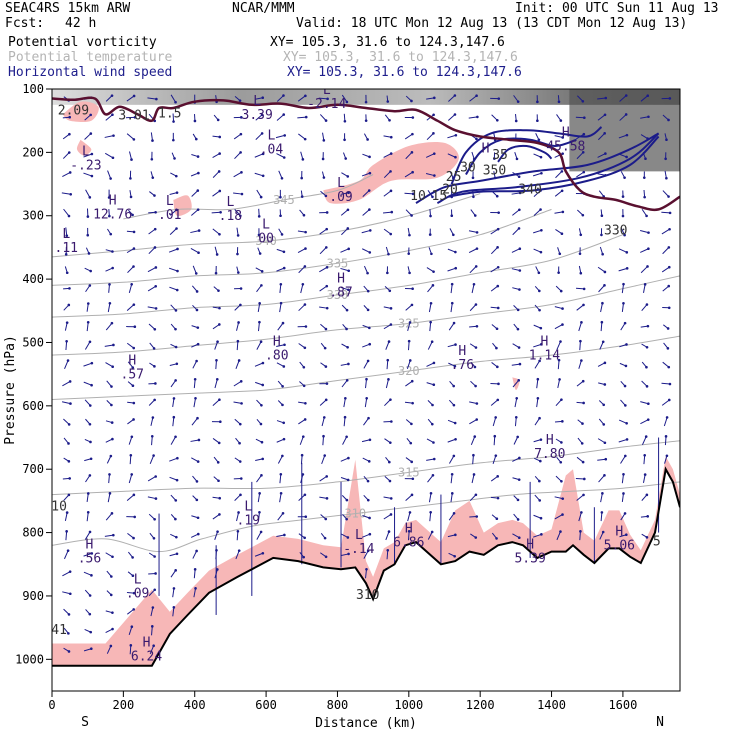 The image size is (740, 740). Describe the element at coordinates (33, 469) in the screenshot. I see `y-tick-label: 700` at that location.